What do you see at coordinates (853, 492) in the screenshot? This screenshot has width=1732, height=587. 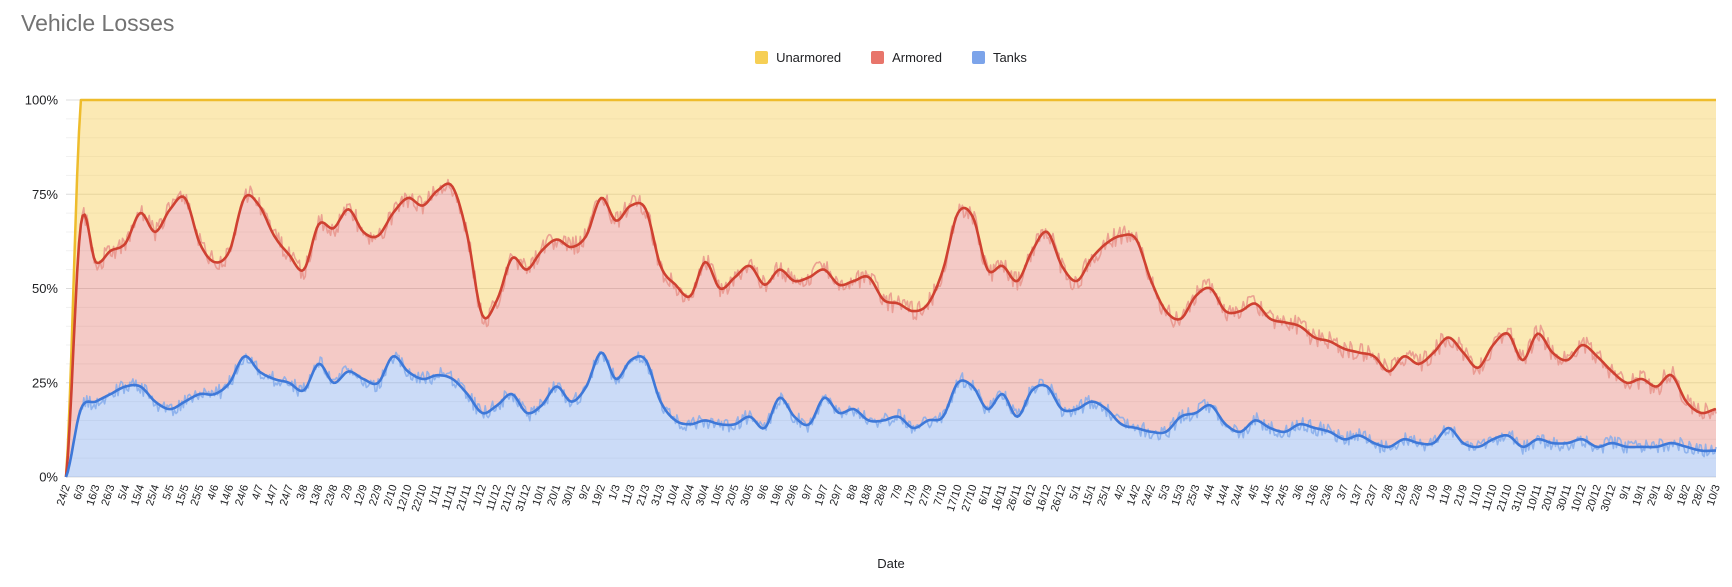 I see `x-tick-label: 8/8` at bounding box center [853, 492].